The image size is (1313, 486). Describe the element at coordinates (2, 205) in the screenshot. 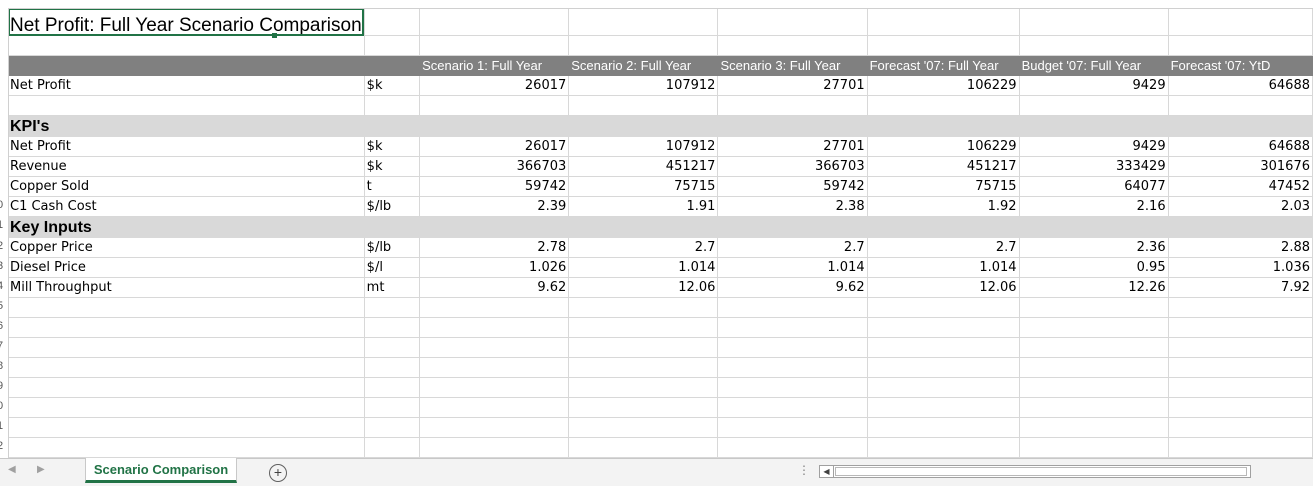

I see `row-number: 0` at that location.